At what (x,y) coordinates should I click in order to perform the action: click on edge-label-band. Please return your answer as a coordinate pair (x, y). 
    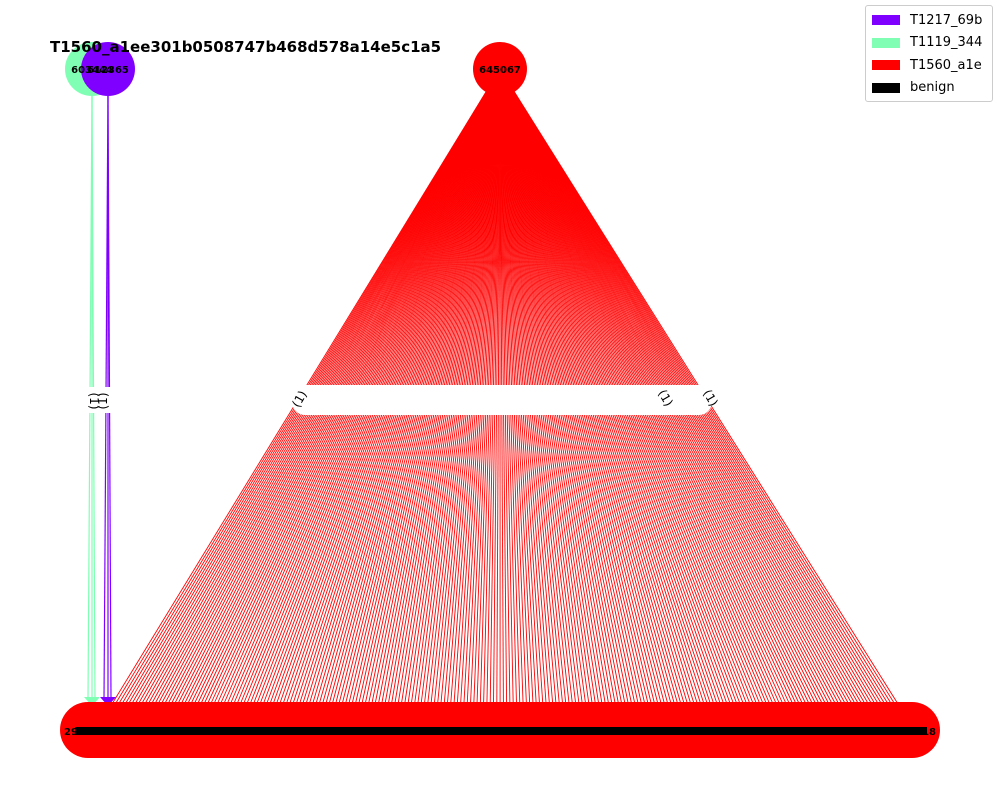
    Looking at the image, I should click on (502, 400).